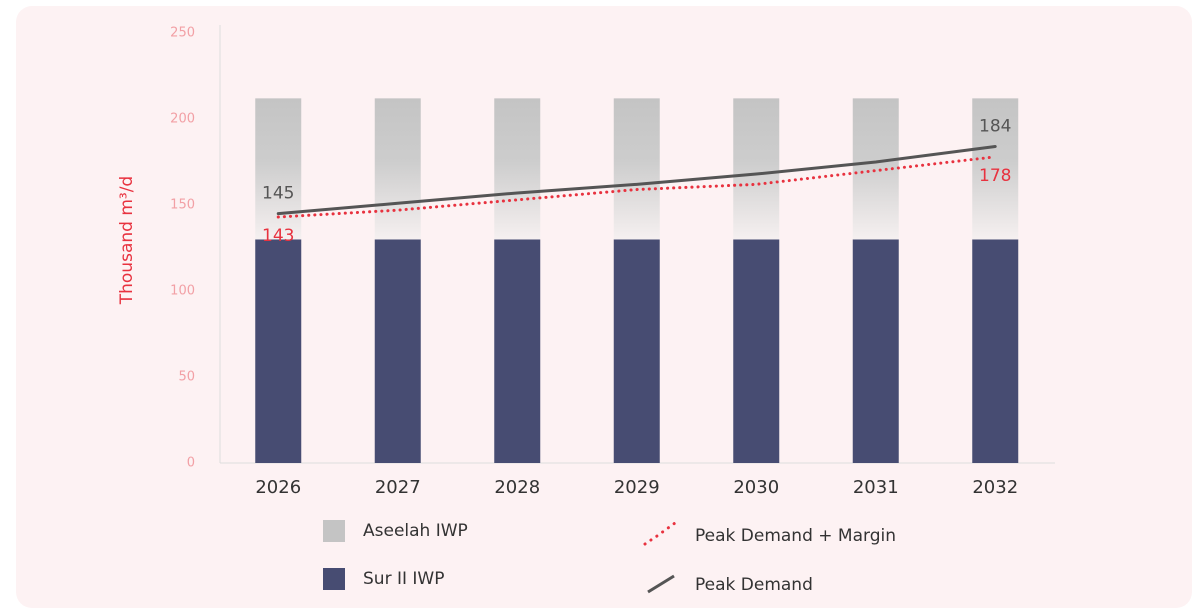 The height and width of the screenshot is (613, 1192). I want to click on data-label: 178, so click(995, 176).